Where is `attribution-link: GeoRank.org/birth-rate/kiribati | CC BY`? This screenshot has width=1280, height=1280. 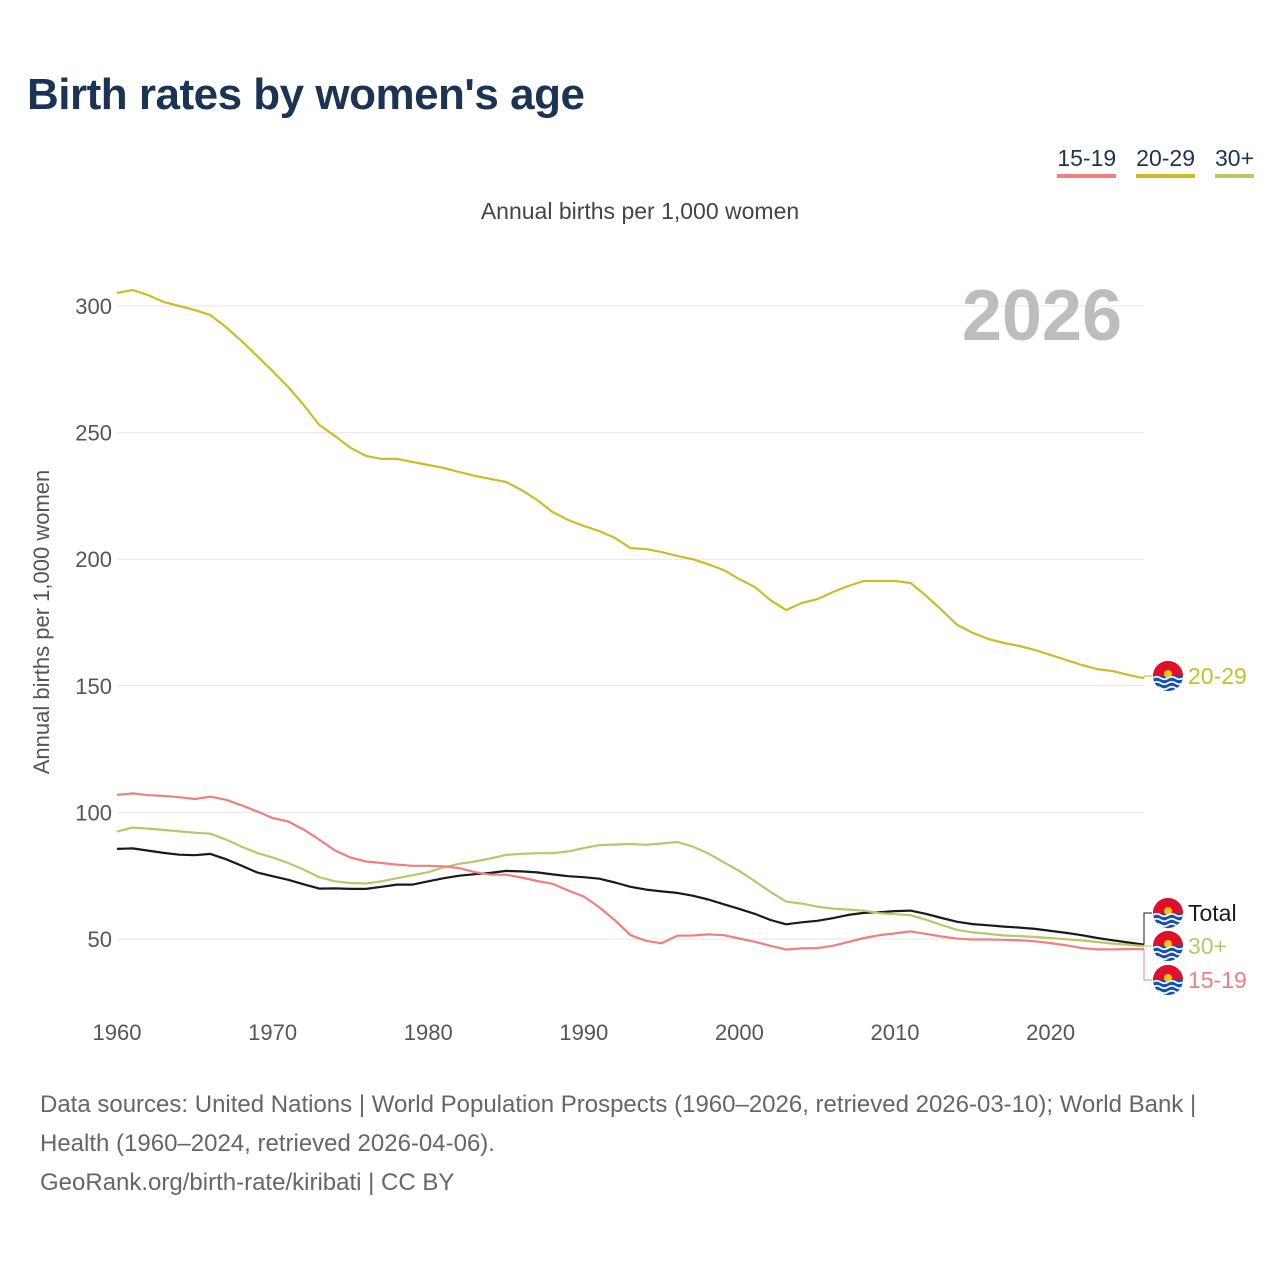
attribution-link: GeoRank.org/birth-rate/kiribati | CC BY is located at coordinates (247, 1182).